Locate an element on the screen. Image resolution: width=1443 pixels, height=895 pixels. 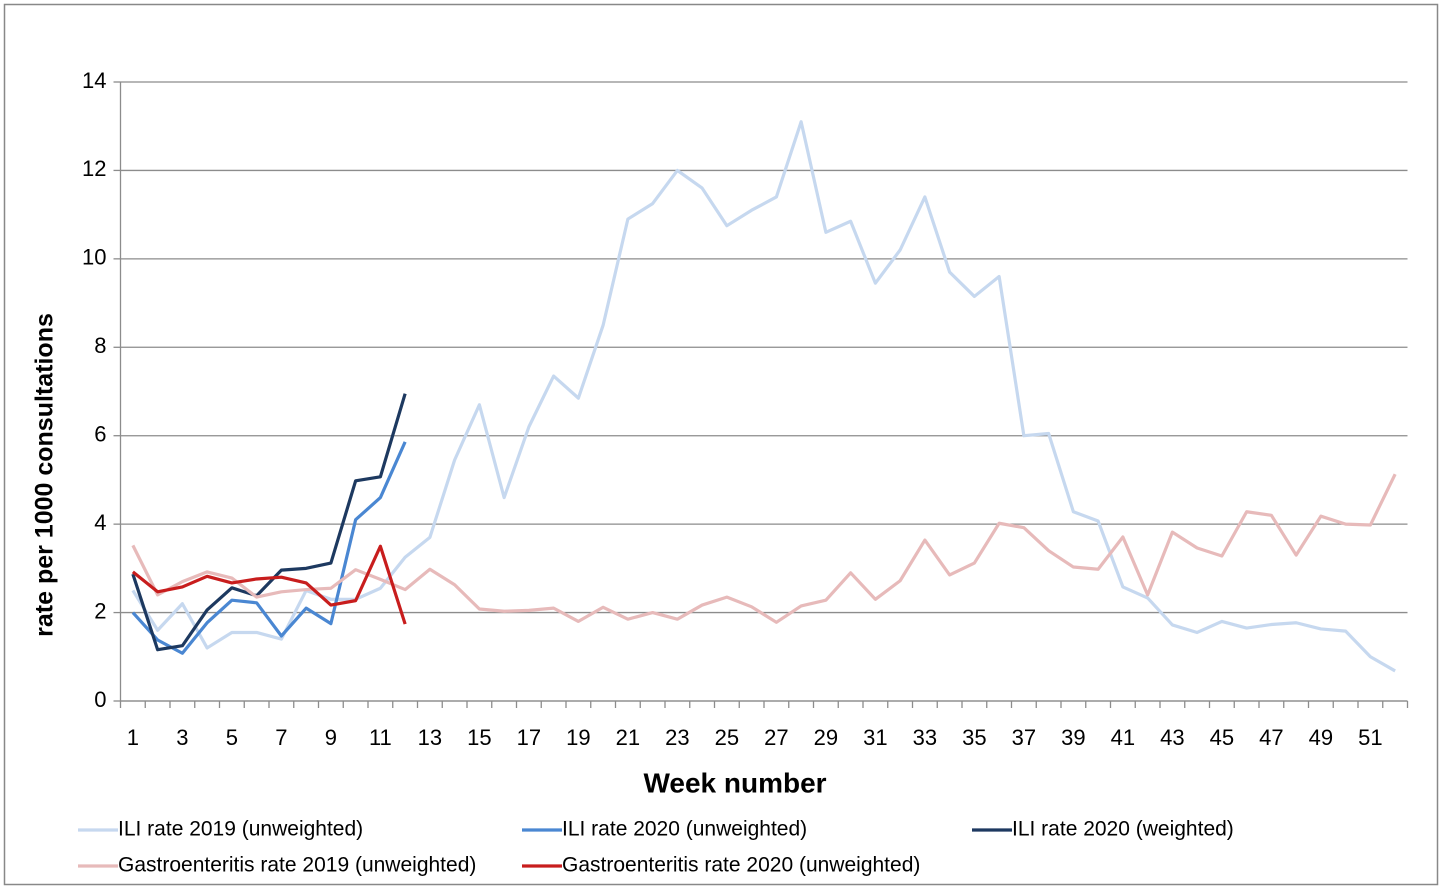
y-tick-label: 6 is located at coordinates (100, 434).